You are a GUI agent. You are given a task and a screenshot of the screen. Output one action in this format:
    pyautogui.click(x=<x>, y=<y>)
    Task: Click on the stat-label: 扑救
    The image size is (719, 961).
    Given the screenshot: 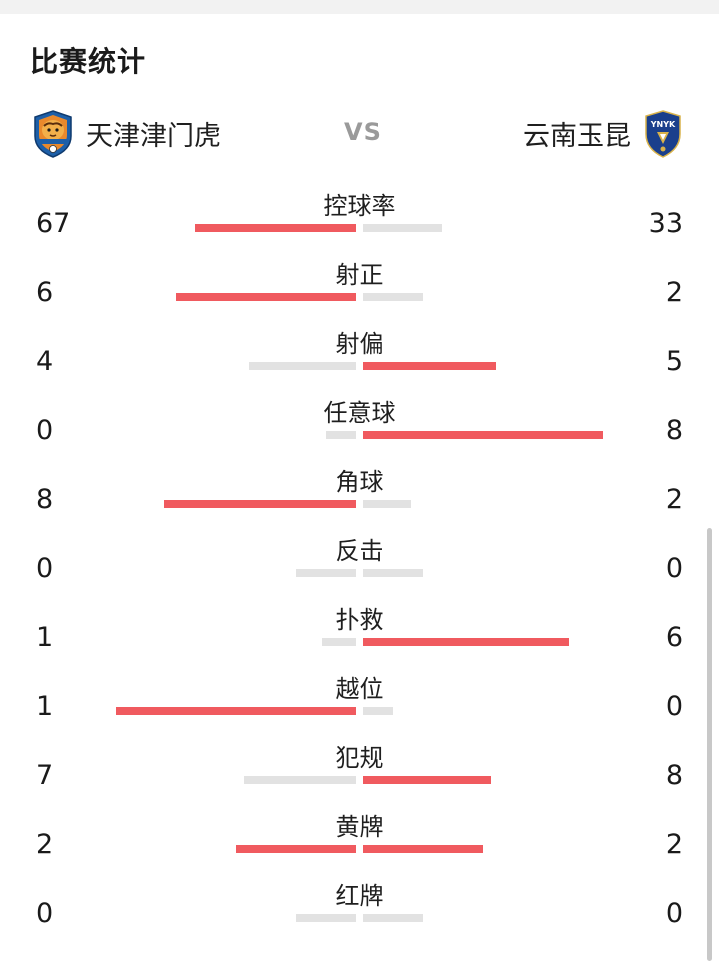 What is the action you would take?
    pyautogui.click(x=359, y=620)
    